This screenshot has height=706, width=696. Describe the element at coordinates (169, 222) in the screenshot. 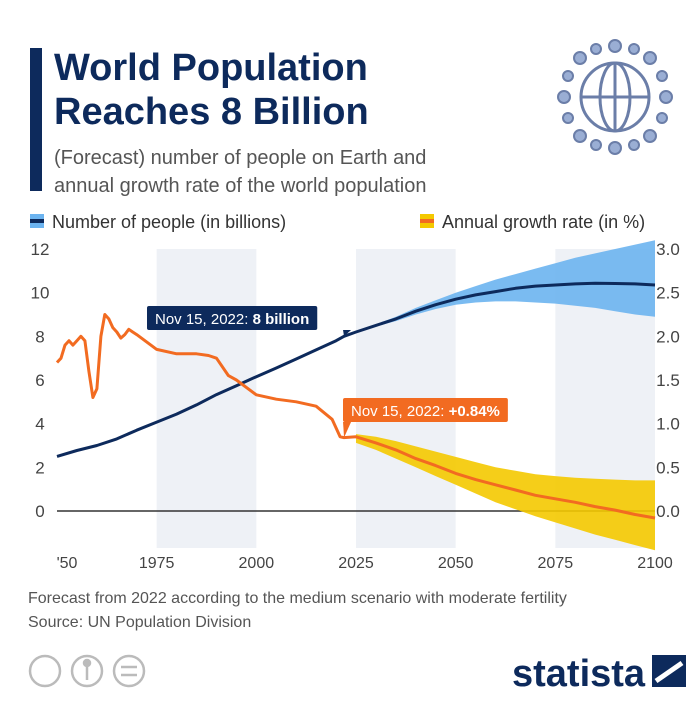

I see `legend-label: Number of people (in billions)` at that location.